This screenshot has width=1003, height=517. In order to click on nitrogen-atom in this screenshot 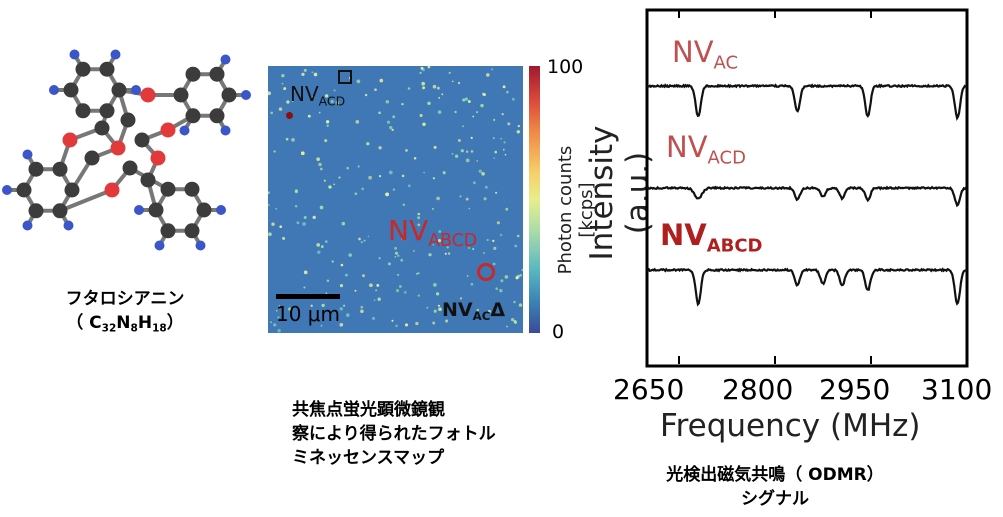, I will do `click(118, 148)`.